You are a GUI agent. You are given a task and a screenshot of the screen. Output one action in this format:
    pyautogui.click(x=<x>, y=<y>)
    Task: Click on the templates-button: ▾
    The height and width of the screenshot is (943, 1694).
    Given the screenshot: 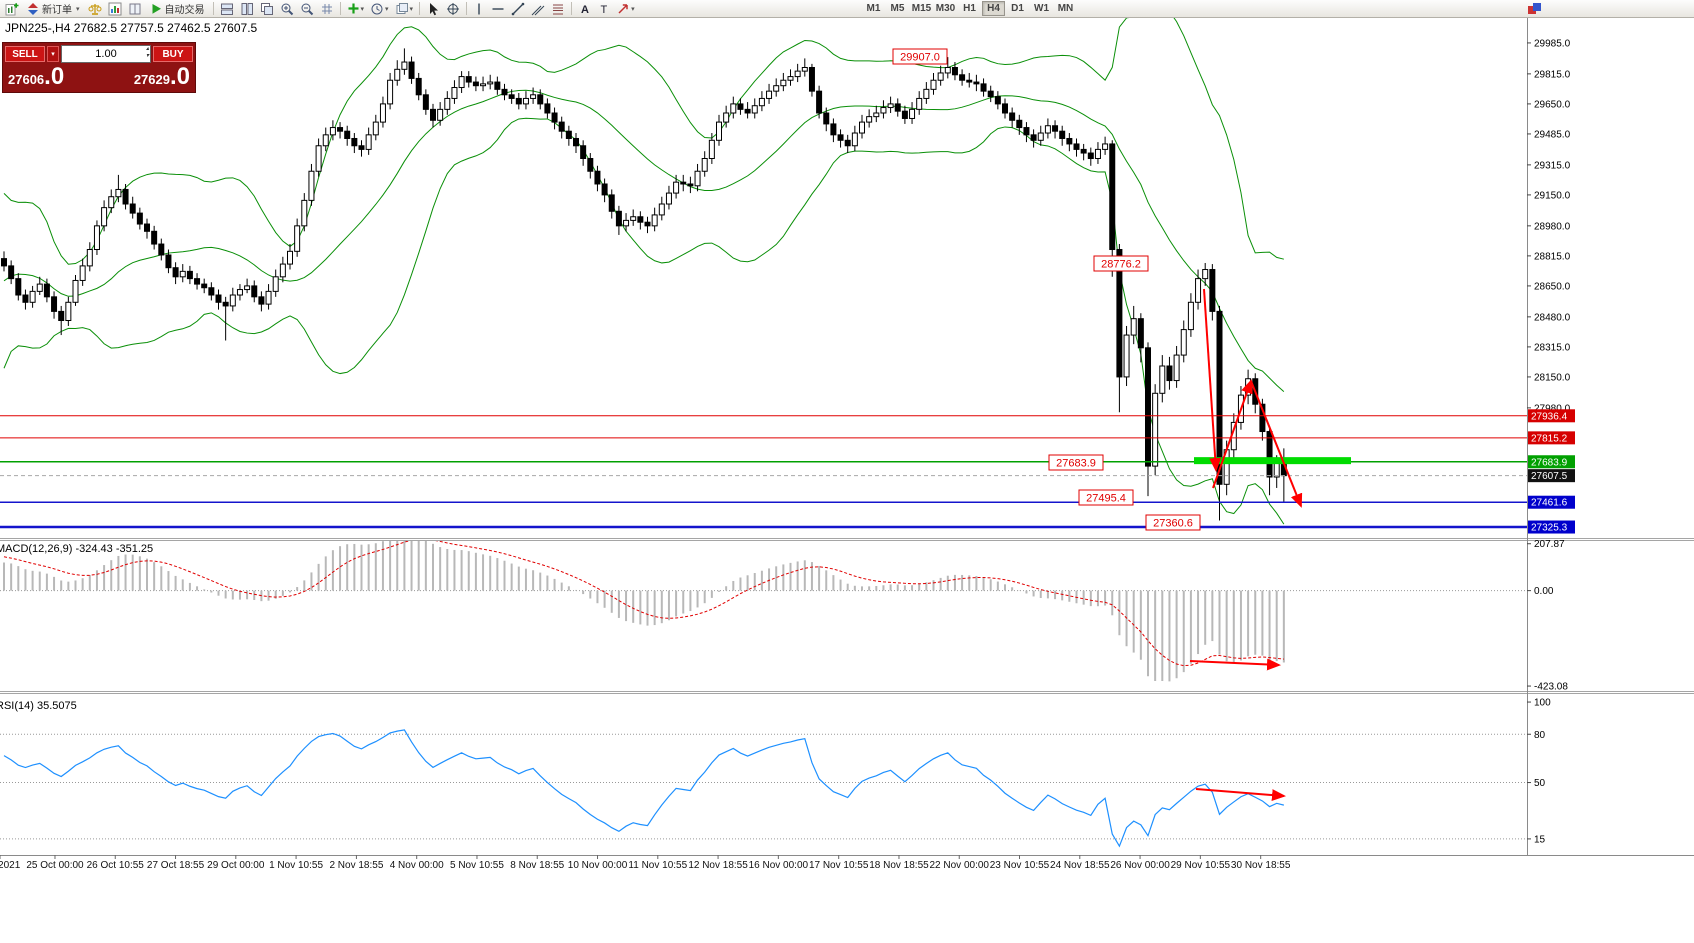 What is the action you would take?
    pyautogui.click(x=404, y=9)
    